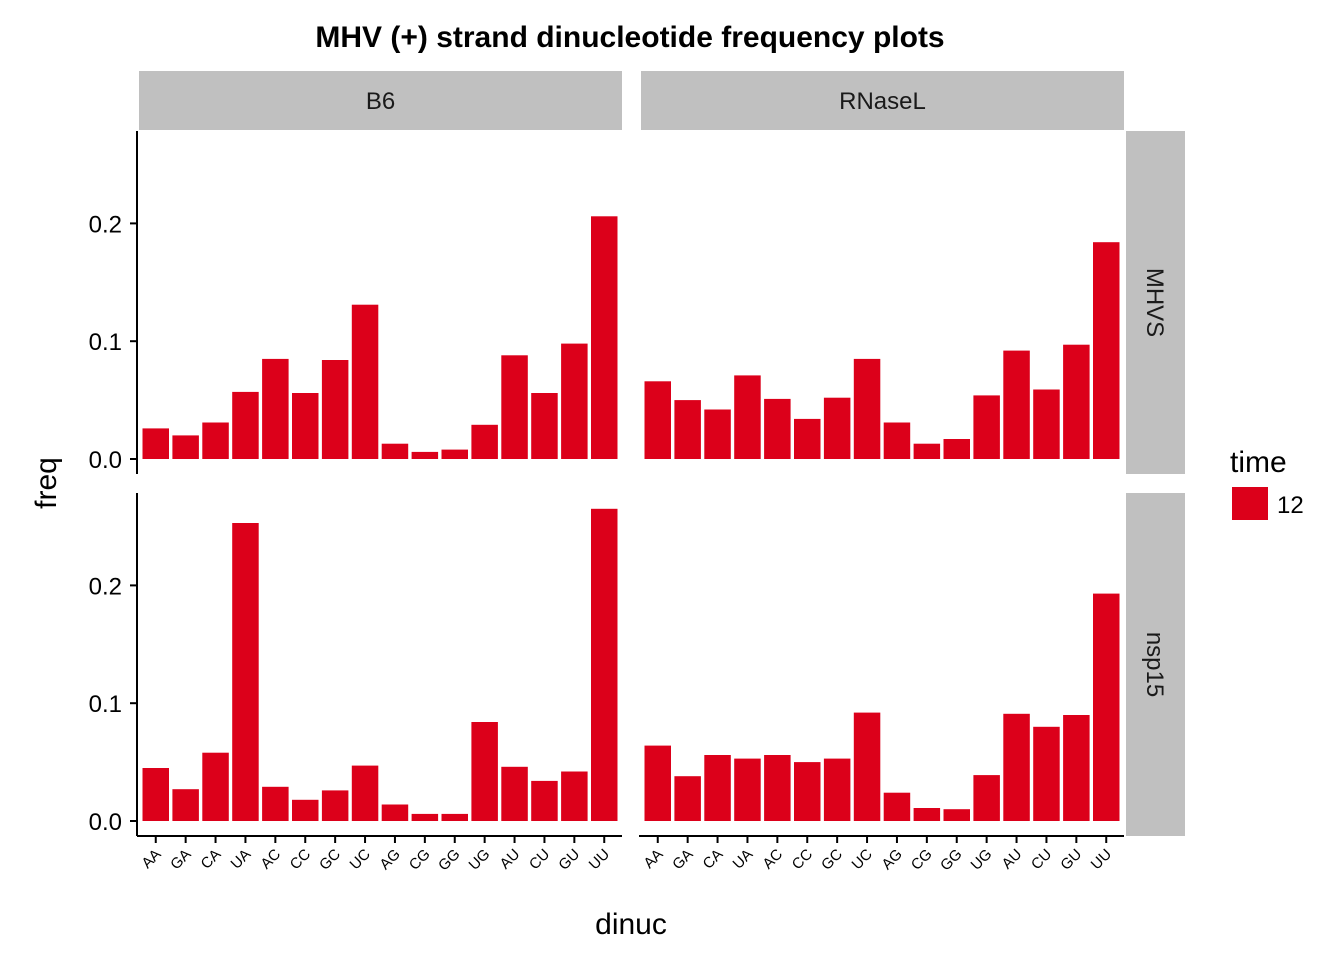 The image size is (1344, 960). Describe the element at coordinates (510, 859) in the screenshot. I see `x-tick-label: AU` at that location.